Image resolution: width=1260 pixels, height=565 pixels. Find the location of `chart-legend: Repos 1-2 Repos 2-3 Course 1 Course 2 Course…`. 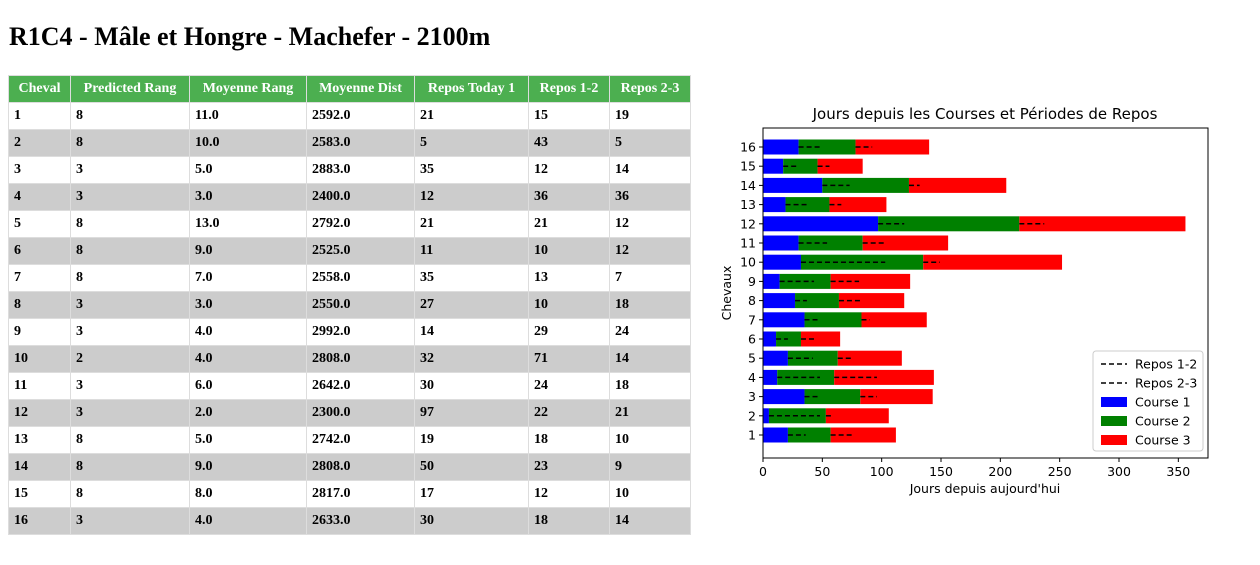

chart-legend: Repos 1-2 Repos 2-3 Course 1 Course 2 Course… is located at coordinates (1148, 401).